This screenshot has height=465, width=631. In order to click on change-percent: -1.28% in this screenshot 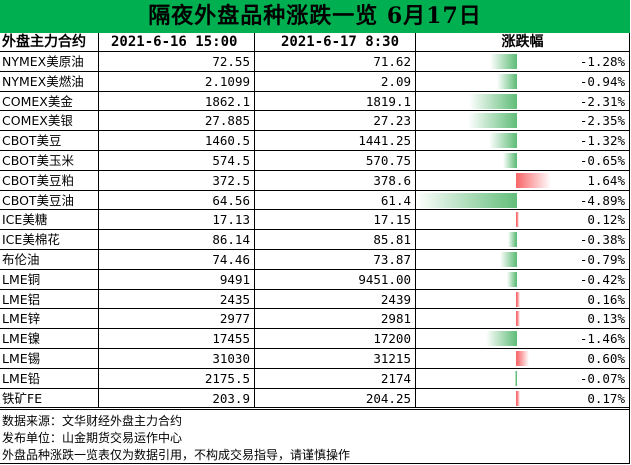, I will do `click(602, 61)`.